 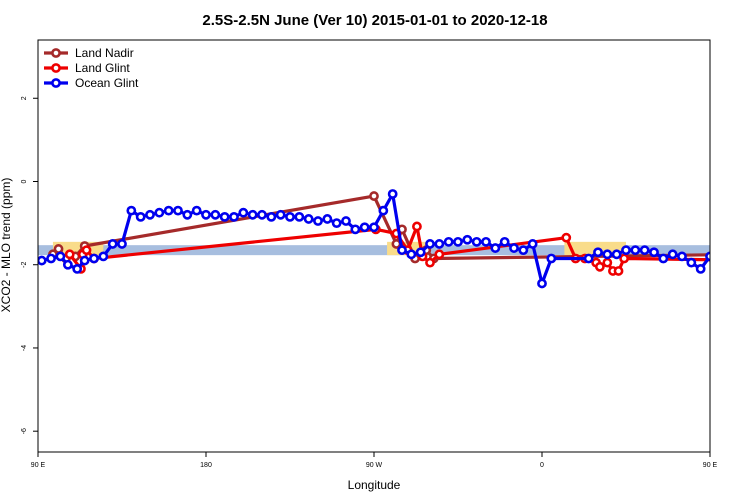 I want to click on x-tick-label: 90 W, so click(x=374, y=465).